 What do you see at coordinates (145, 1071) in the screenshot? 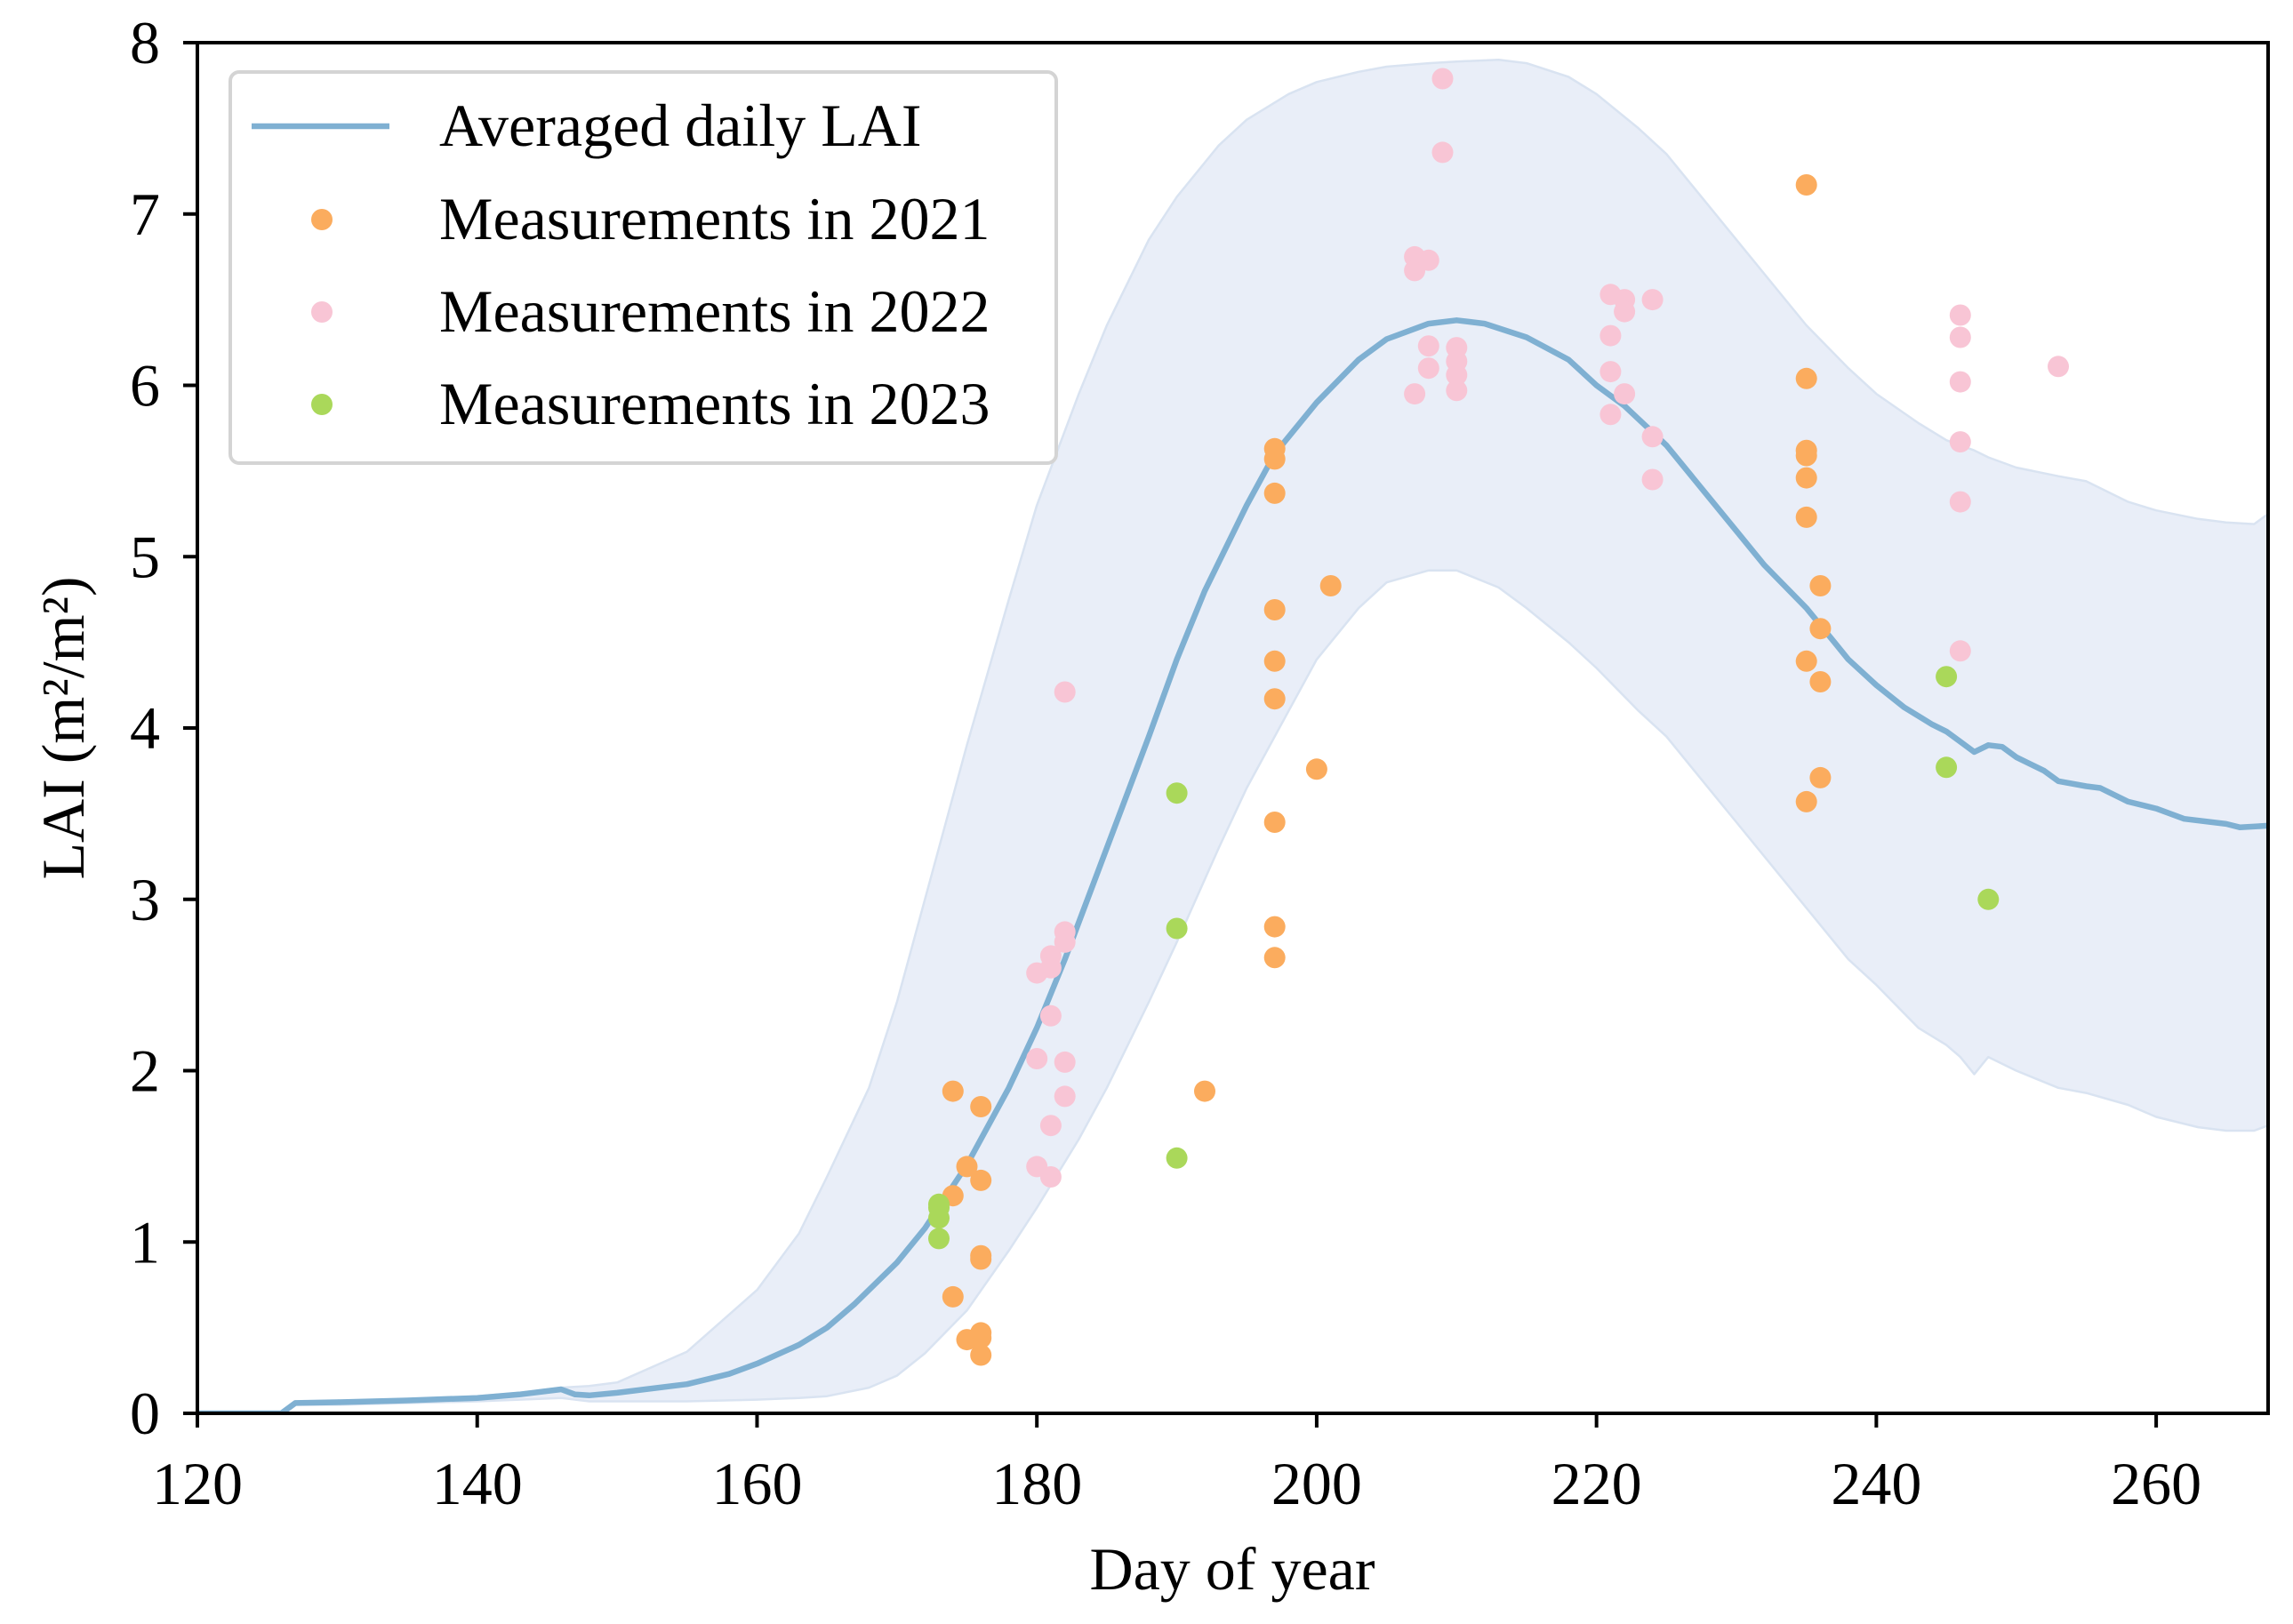
I see `y-tick-label: 2` at bounding box center [145, 1071].